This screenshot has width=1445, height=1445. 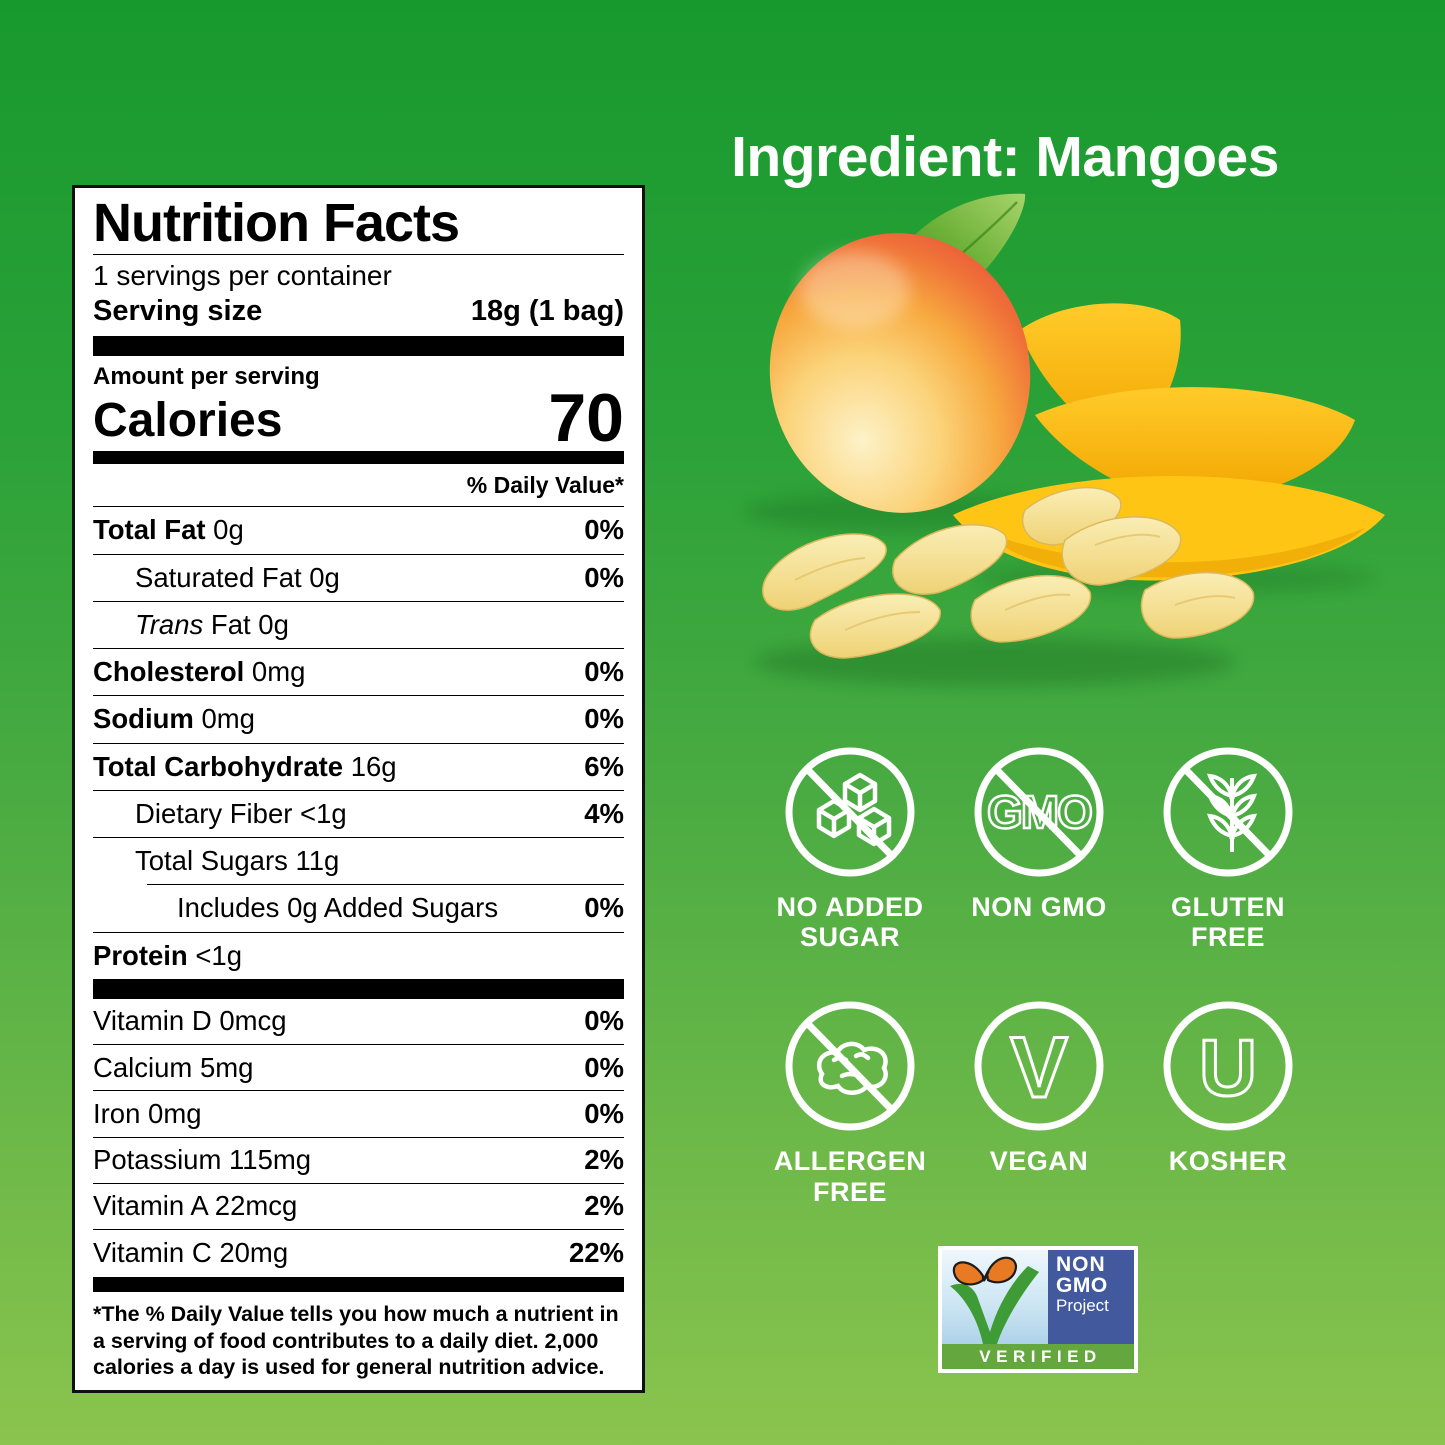 What do you see at coordinates (358, 577) in the screenshot?
I see `nutrient-row-saturated-fat: Saturated Fat 0g 0%` at bounding box center [358, 577].